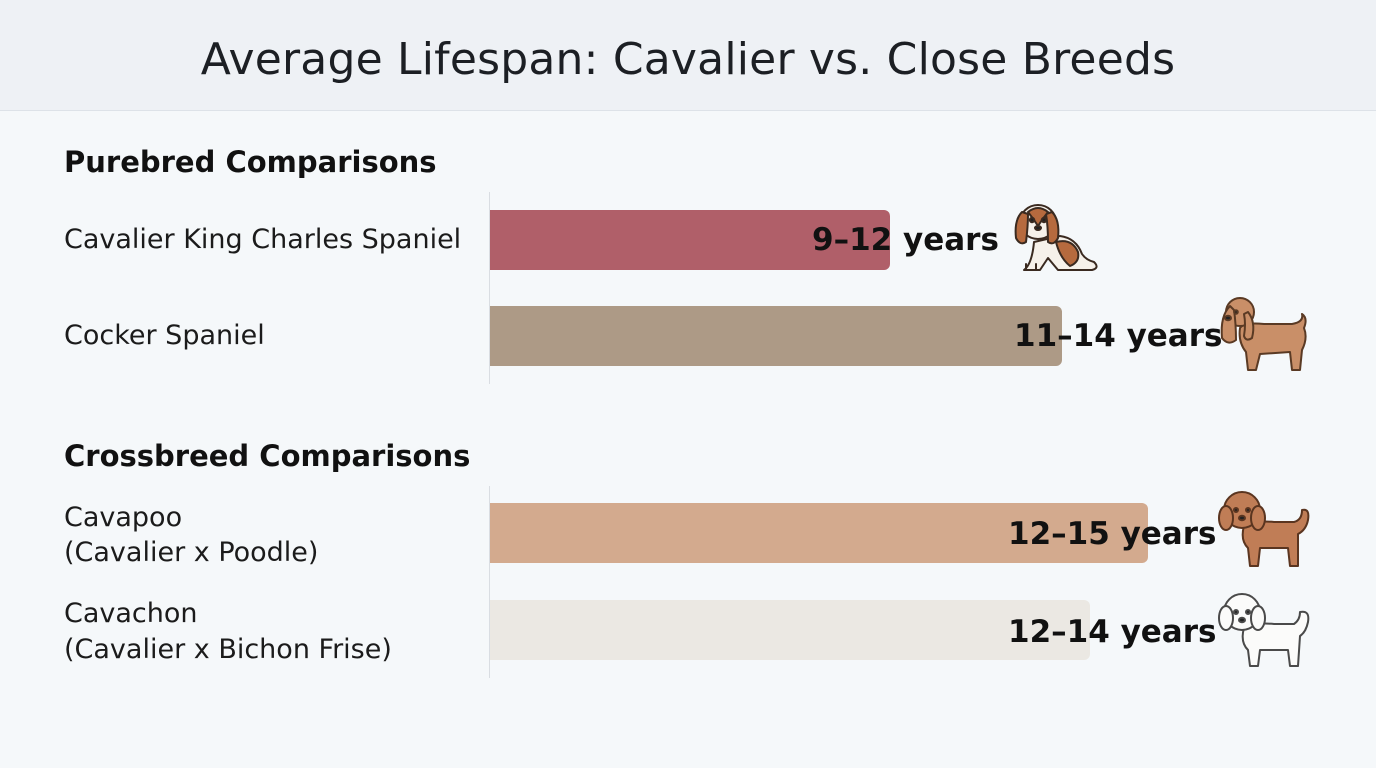  Describe the element at coordinates (790, 630) in the screenshot. I see `bar-cavachon` at that location.